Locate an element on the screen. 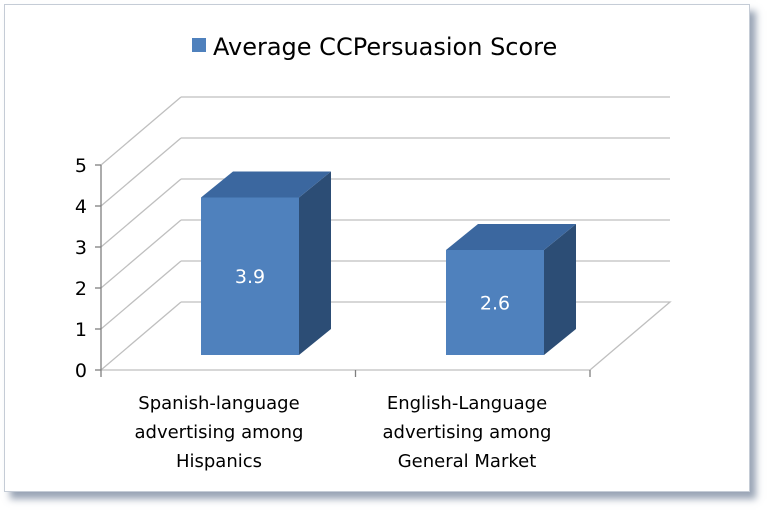 This screenshot has width=767, height=518. floor-outline is located at coordinates (386, 336).